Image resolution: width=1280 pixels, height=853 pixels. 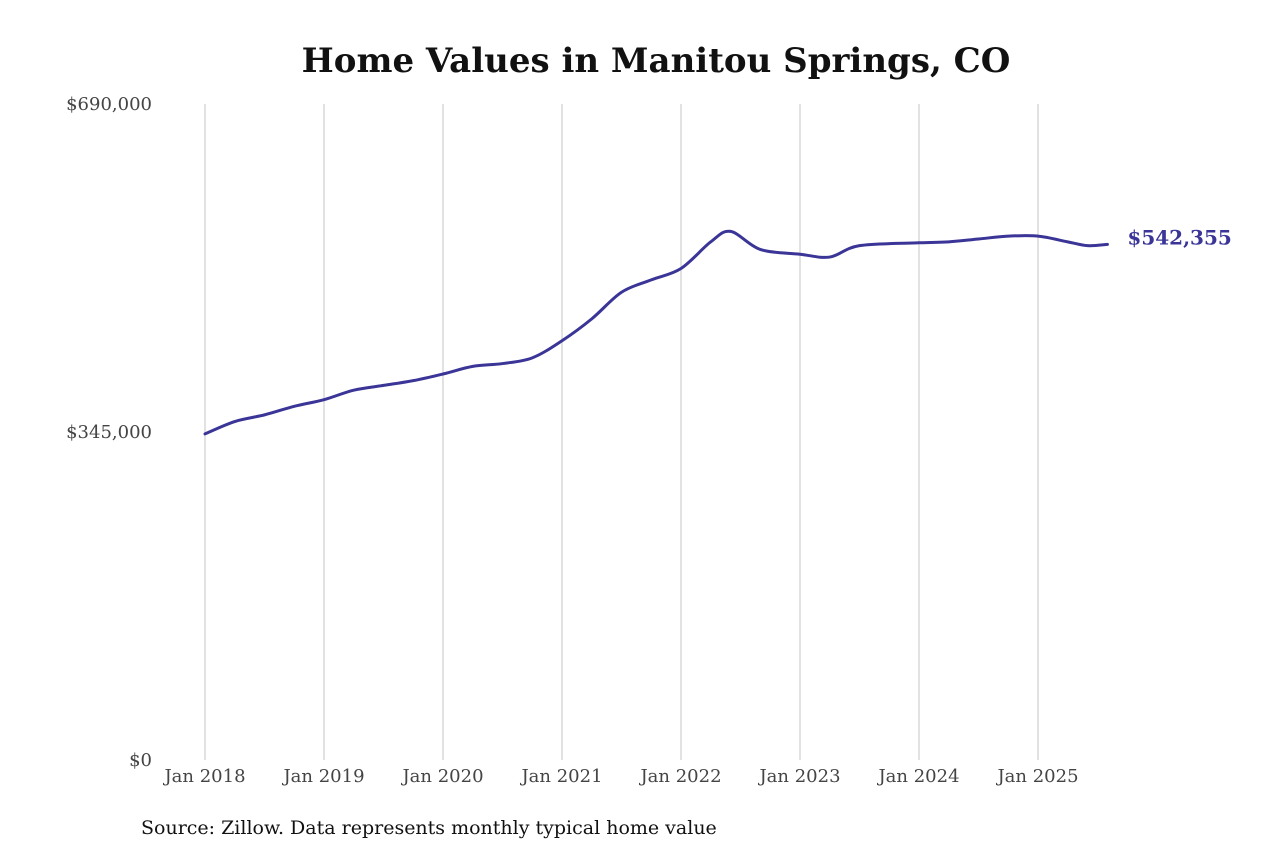 I want to click on x-tick-label: Jan 2023, so click(x=798, y=776).